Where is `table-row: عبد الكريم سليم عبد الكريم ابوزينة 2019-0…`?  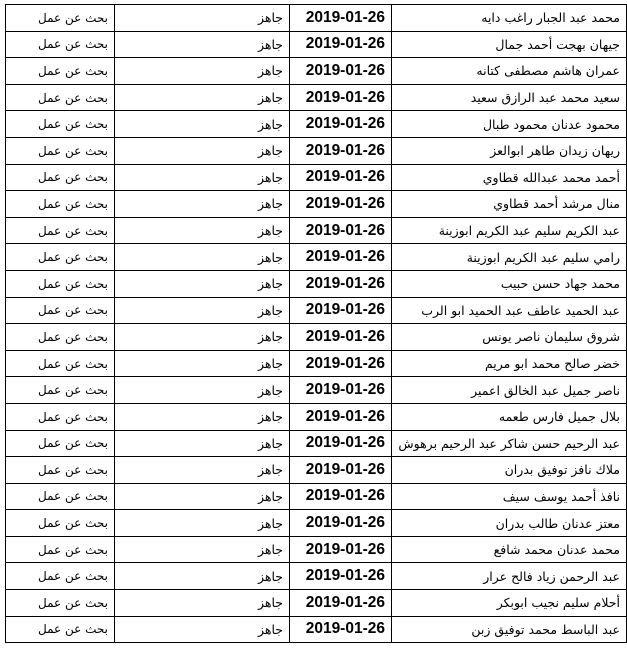 table-row: عبد الكريم سليم عبد الكريم ابوزينة 2019-0… is located at coordinates (316, 230).